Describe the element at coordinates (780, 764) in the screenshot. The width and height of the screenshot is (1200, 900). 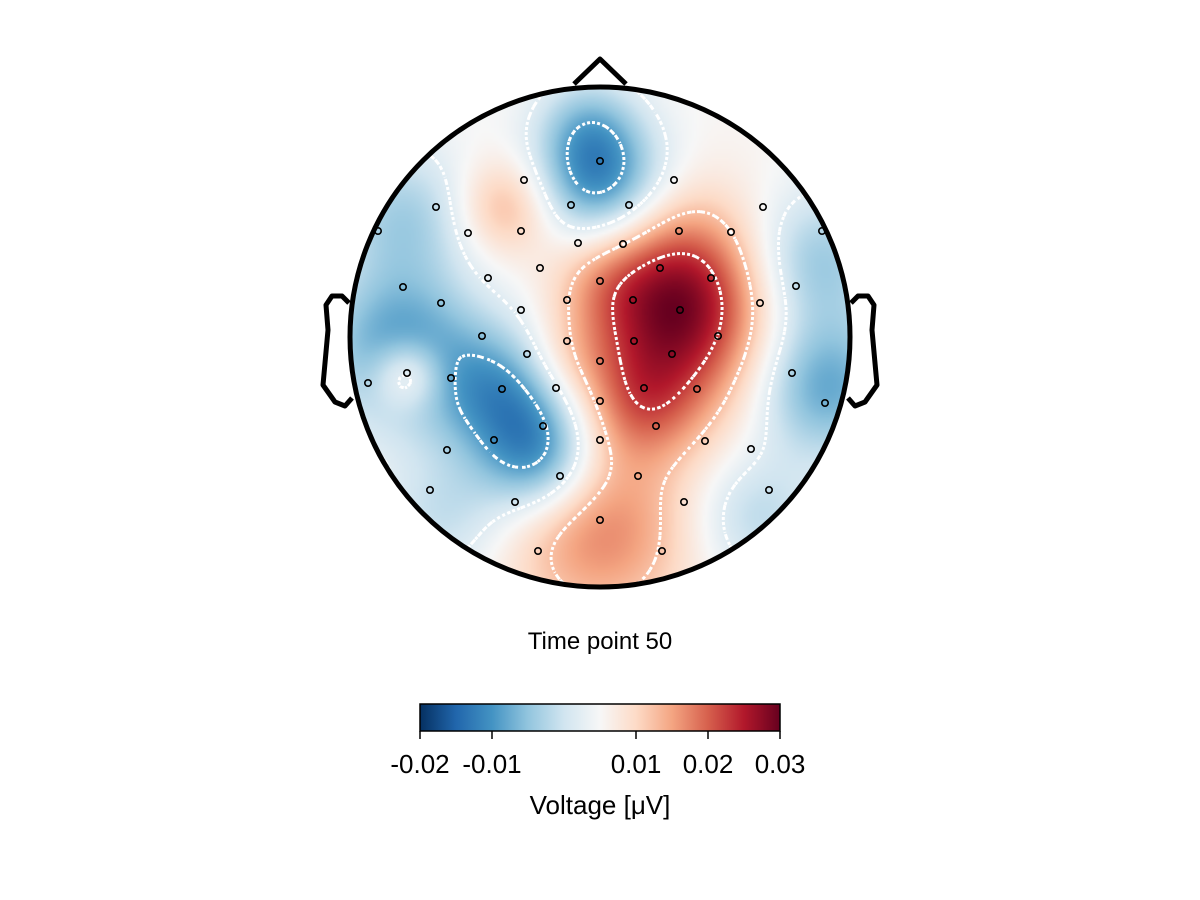
I see `colorbar-tick-label: 0.03` at that location.